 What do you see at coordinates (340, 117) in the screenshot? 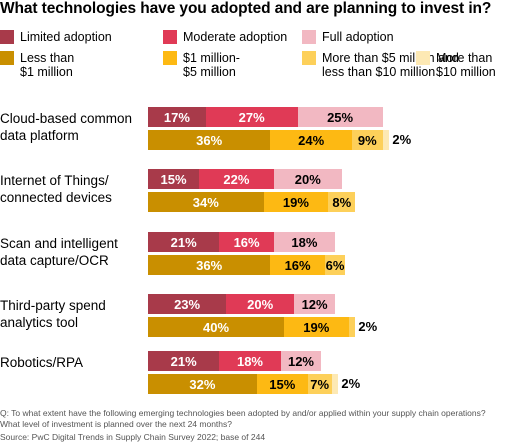
I see `bar-adoption-1-3: 25%` at bounding box center [340, 117].